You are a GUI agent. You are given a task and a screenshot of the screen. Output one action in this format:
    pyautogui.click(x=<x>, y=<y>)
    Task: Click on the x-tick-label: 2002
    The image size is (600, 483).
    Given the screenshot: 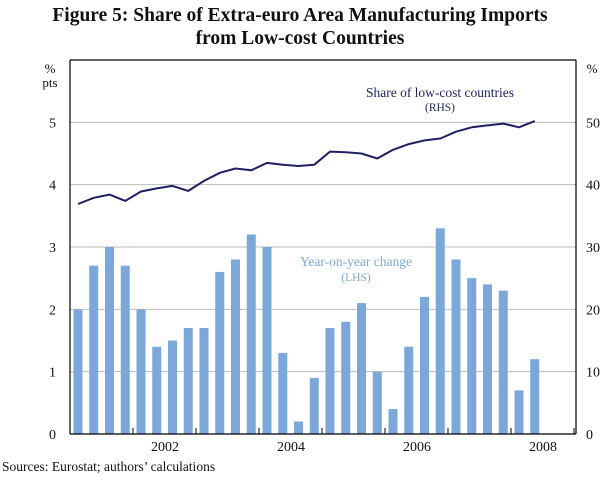 What is the action you would take?
    pyautogui.click(x=165, y=447)
    